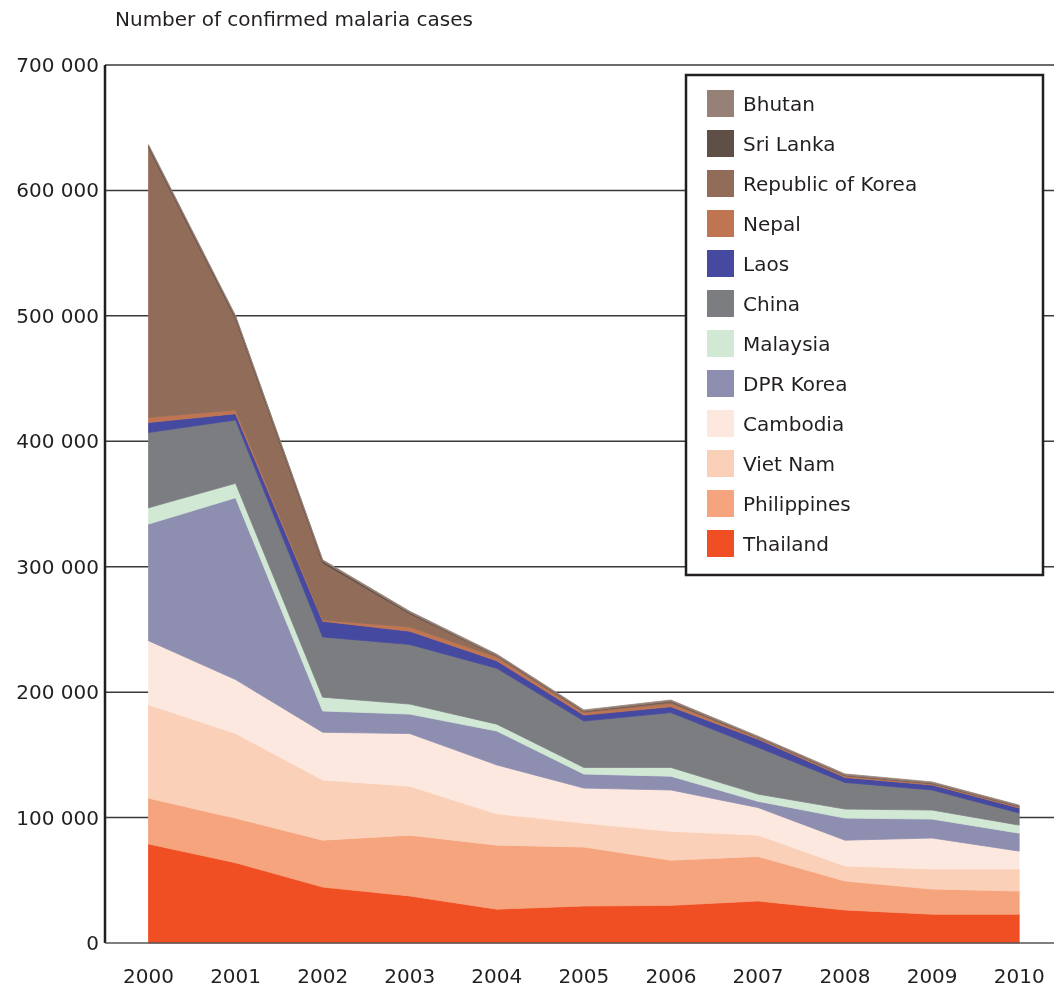 Image resolution: width=1062 pixels, height=994 pixels. Describe the element at coordinates (92, 943) in the screenshot. I see `y-tick-label: 0` at that location.